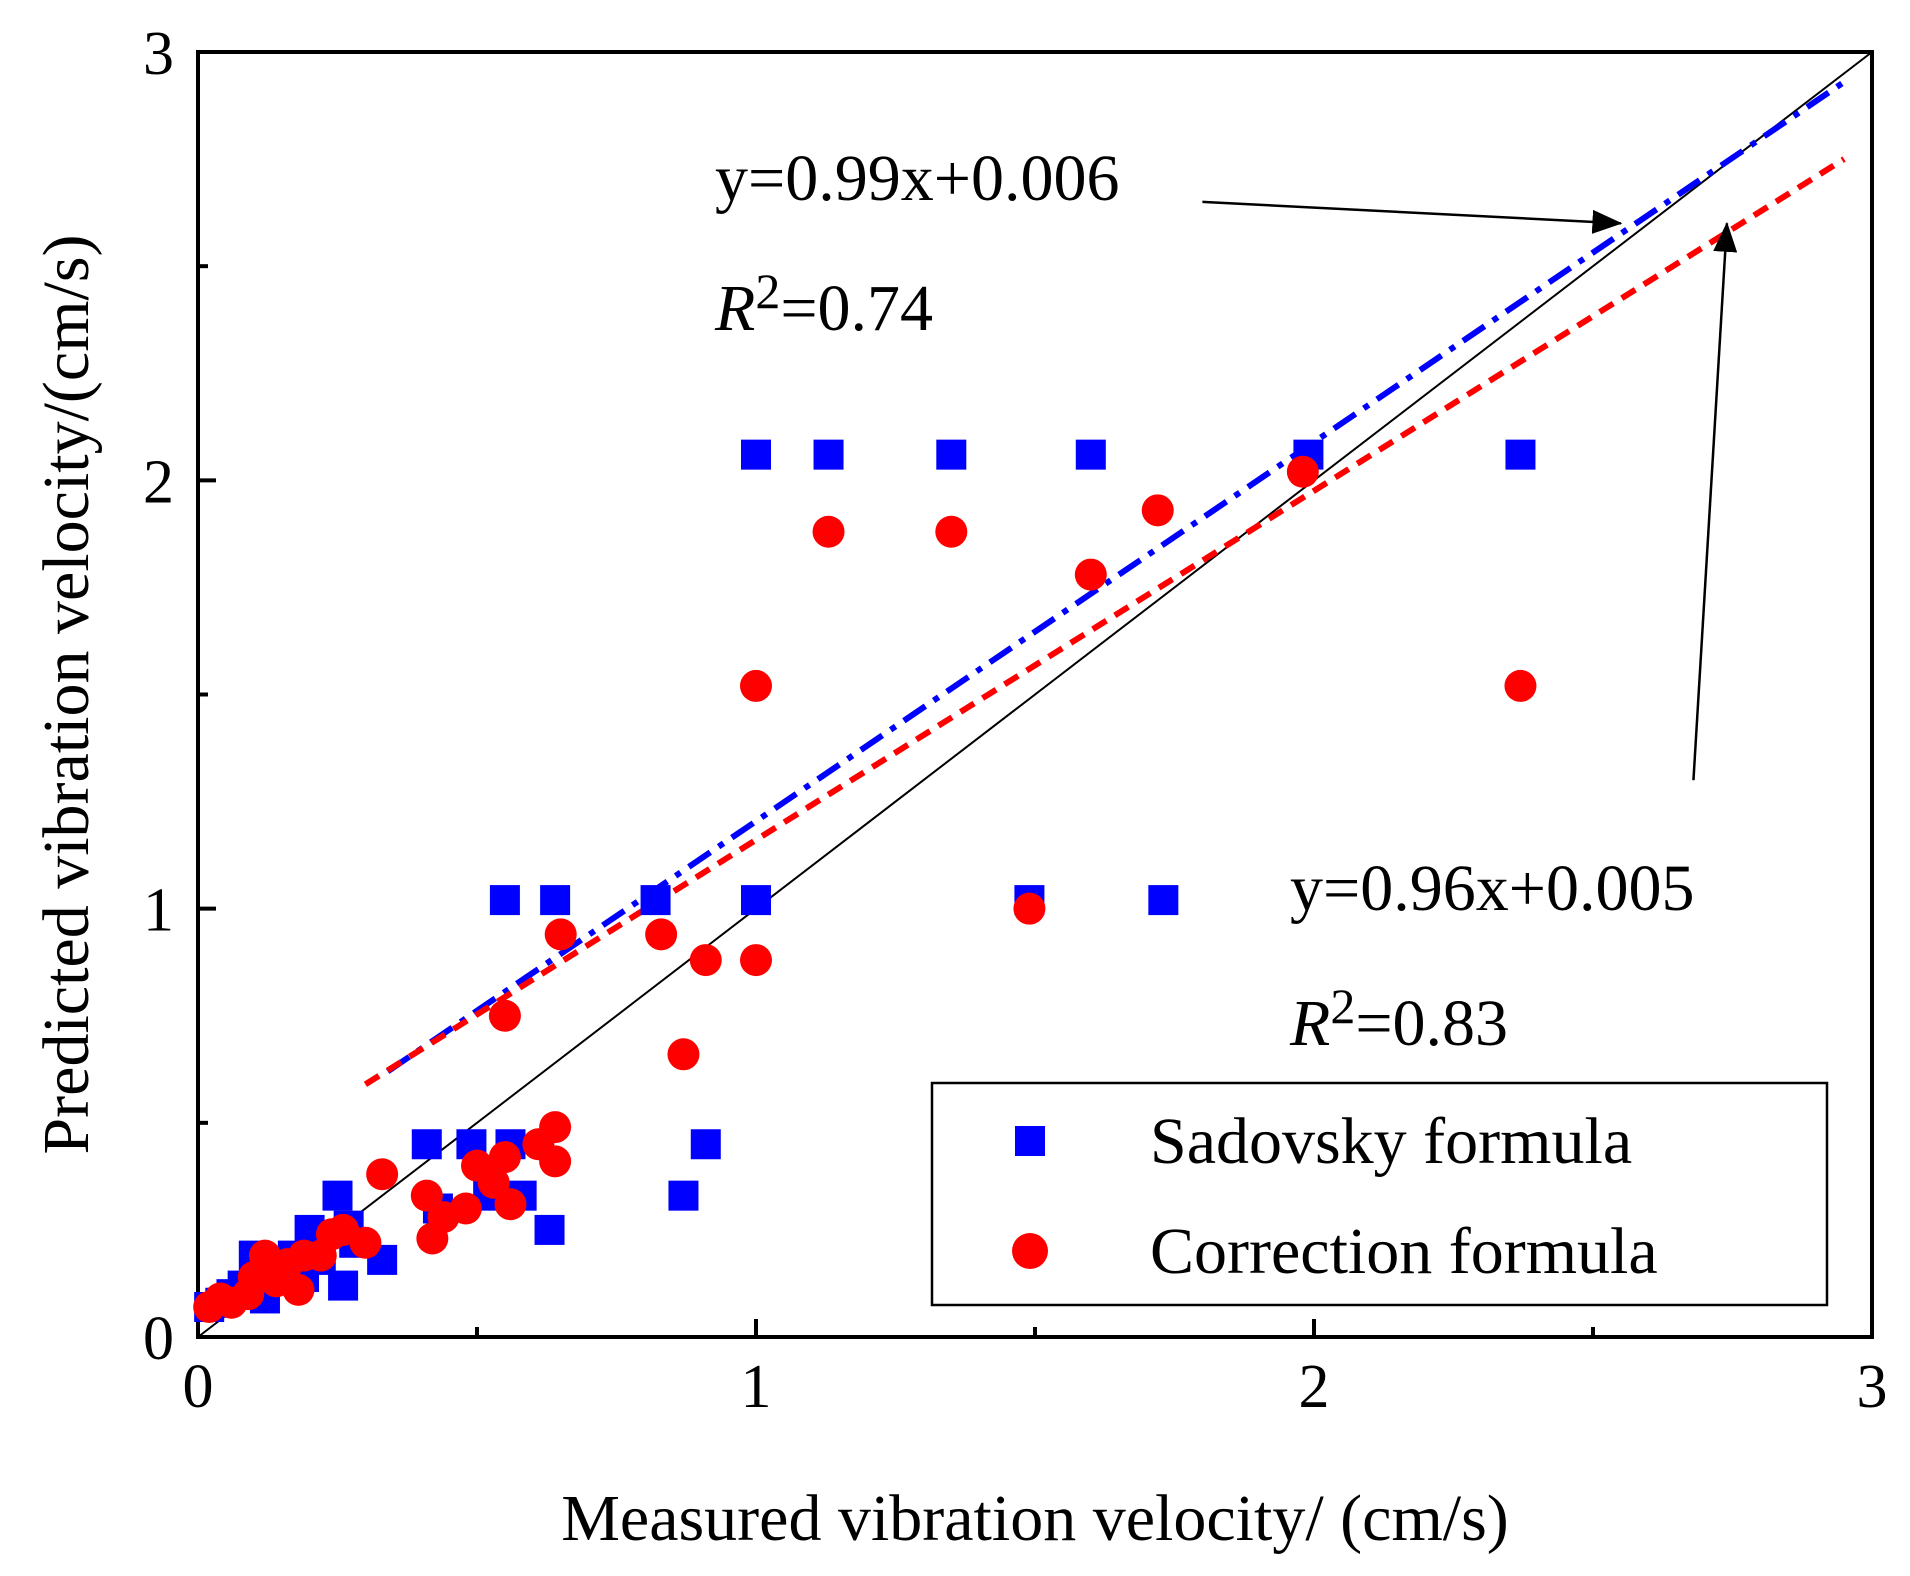  What do you see at coordinates (1314, 1387) in the screenshot?
I see `x-tick-label: 2` at bounding box center [1314, 1387].